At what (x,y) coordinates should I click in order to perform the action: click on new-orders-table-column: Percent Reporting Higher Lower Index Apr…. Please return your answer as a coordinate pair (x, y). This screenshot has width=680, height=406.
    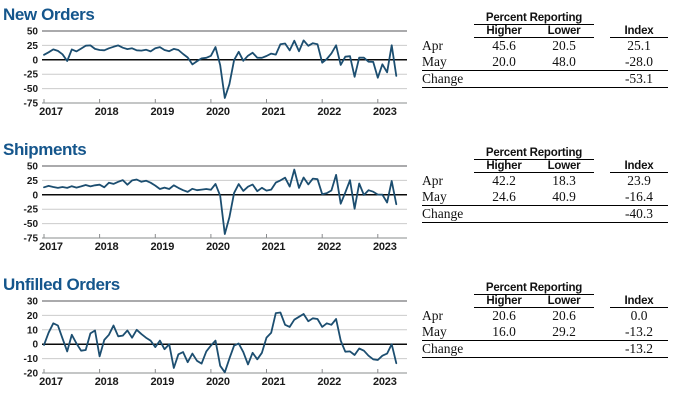
    Looking at the image, I should click on (550, 69).